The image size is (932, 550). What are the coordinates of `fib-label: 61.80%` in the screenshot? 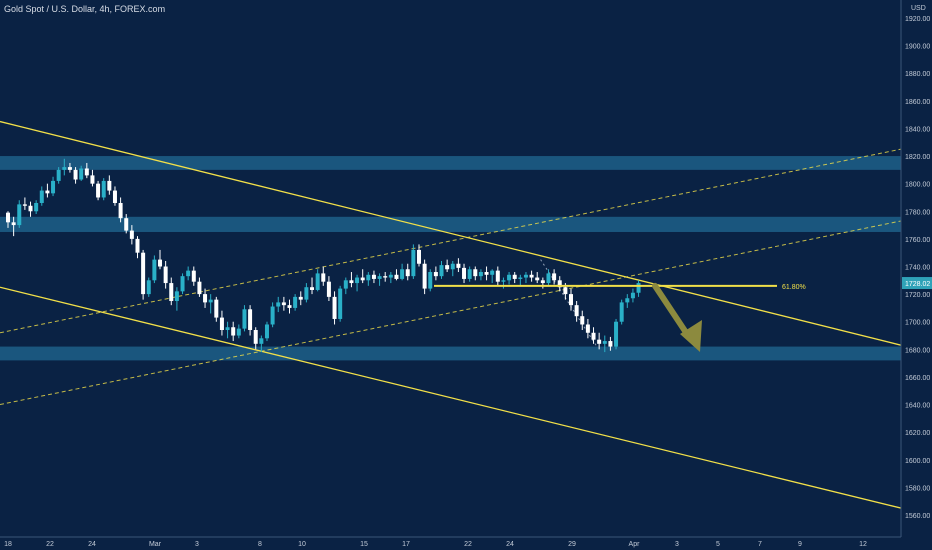 It's located at (794, 287).